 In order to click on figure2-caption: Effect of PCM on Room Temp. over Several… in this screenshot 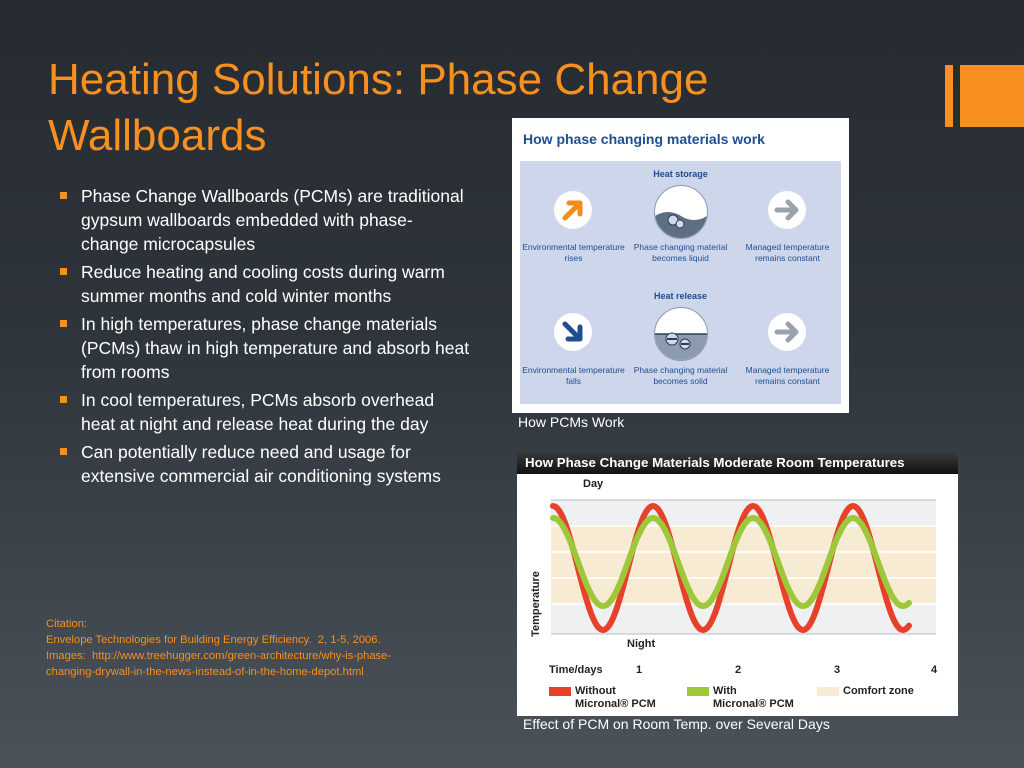, I will do `click(676, 724)`.